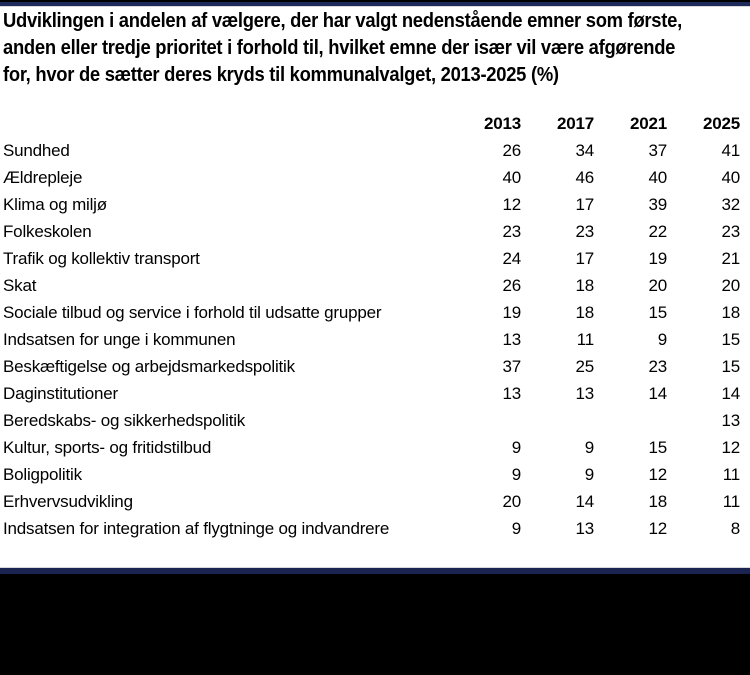 The image size is (750, 675). I want to click on top-rule-gray, so click(375, 6).